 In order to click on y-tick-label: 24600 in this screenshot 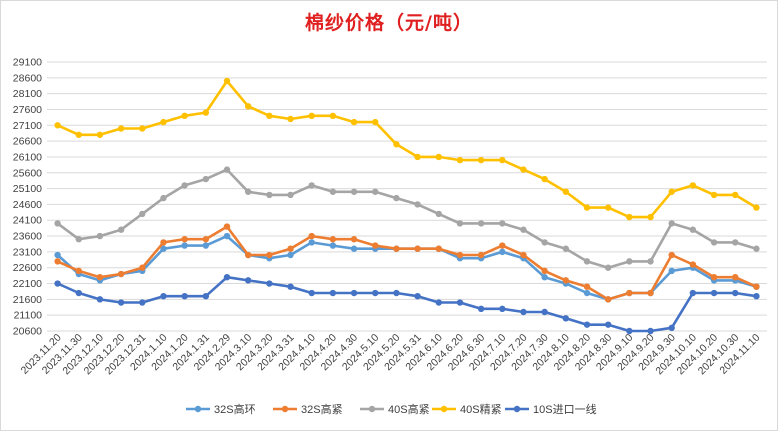, I will do `click(27, 205)`.